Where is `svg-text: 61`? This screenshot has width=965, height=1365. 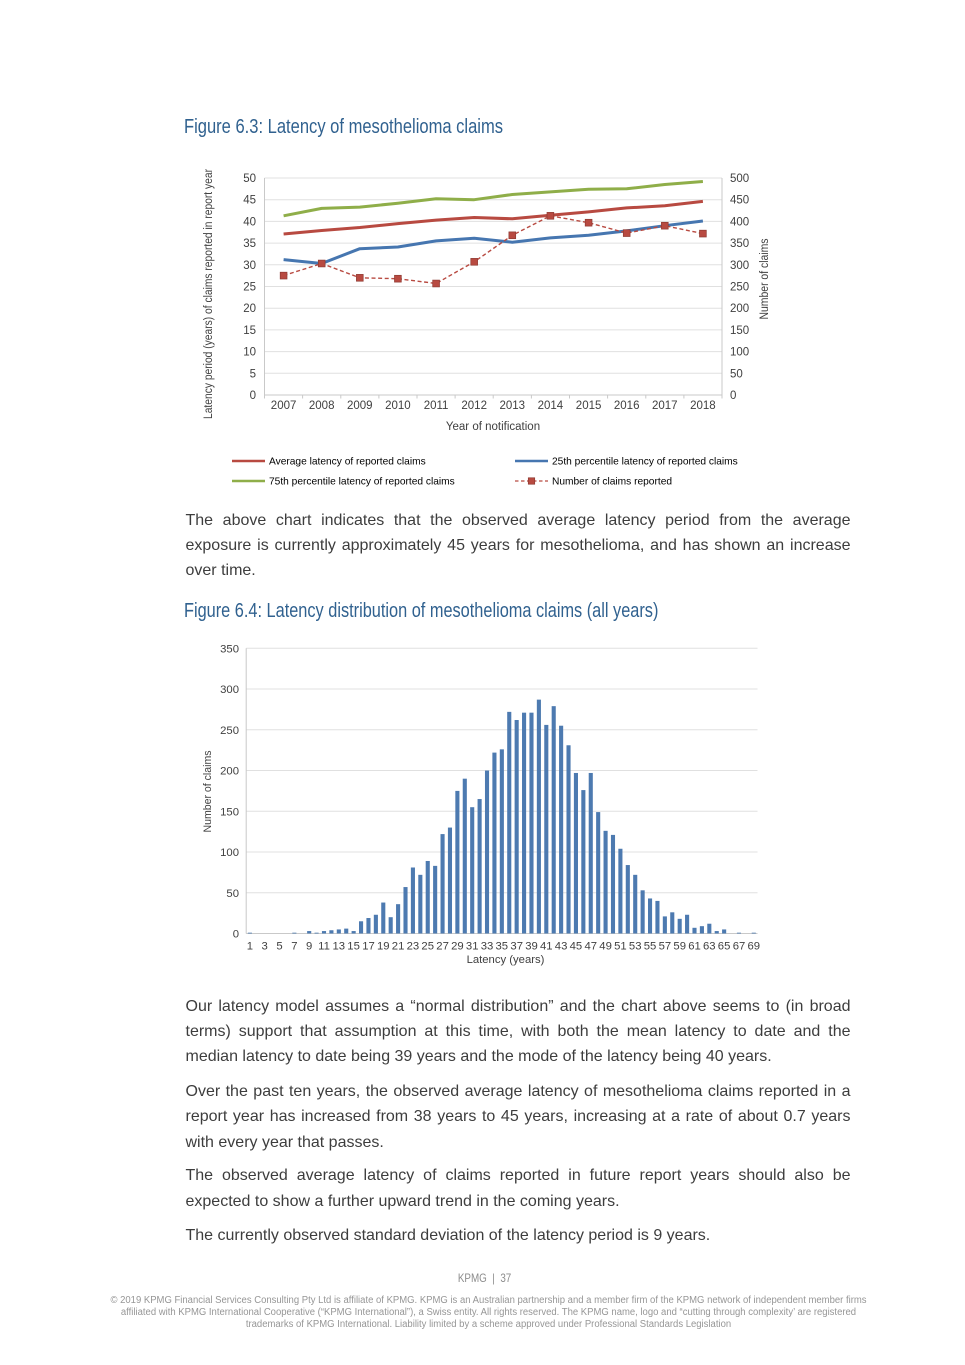
svg-text: 61 is located at coordinates (694, 946).